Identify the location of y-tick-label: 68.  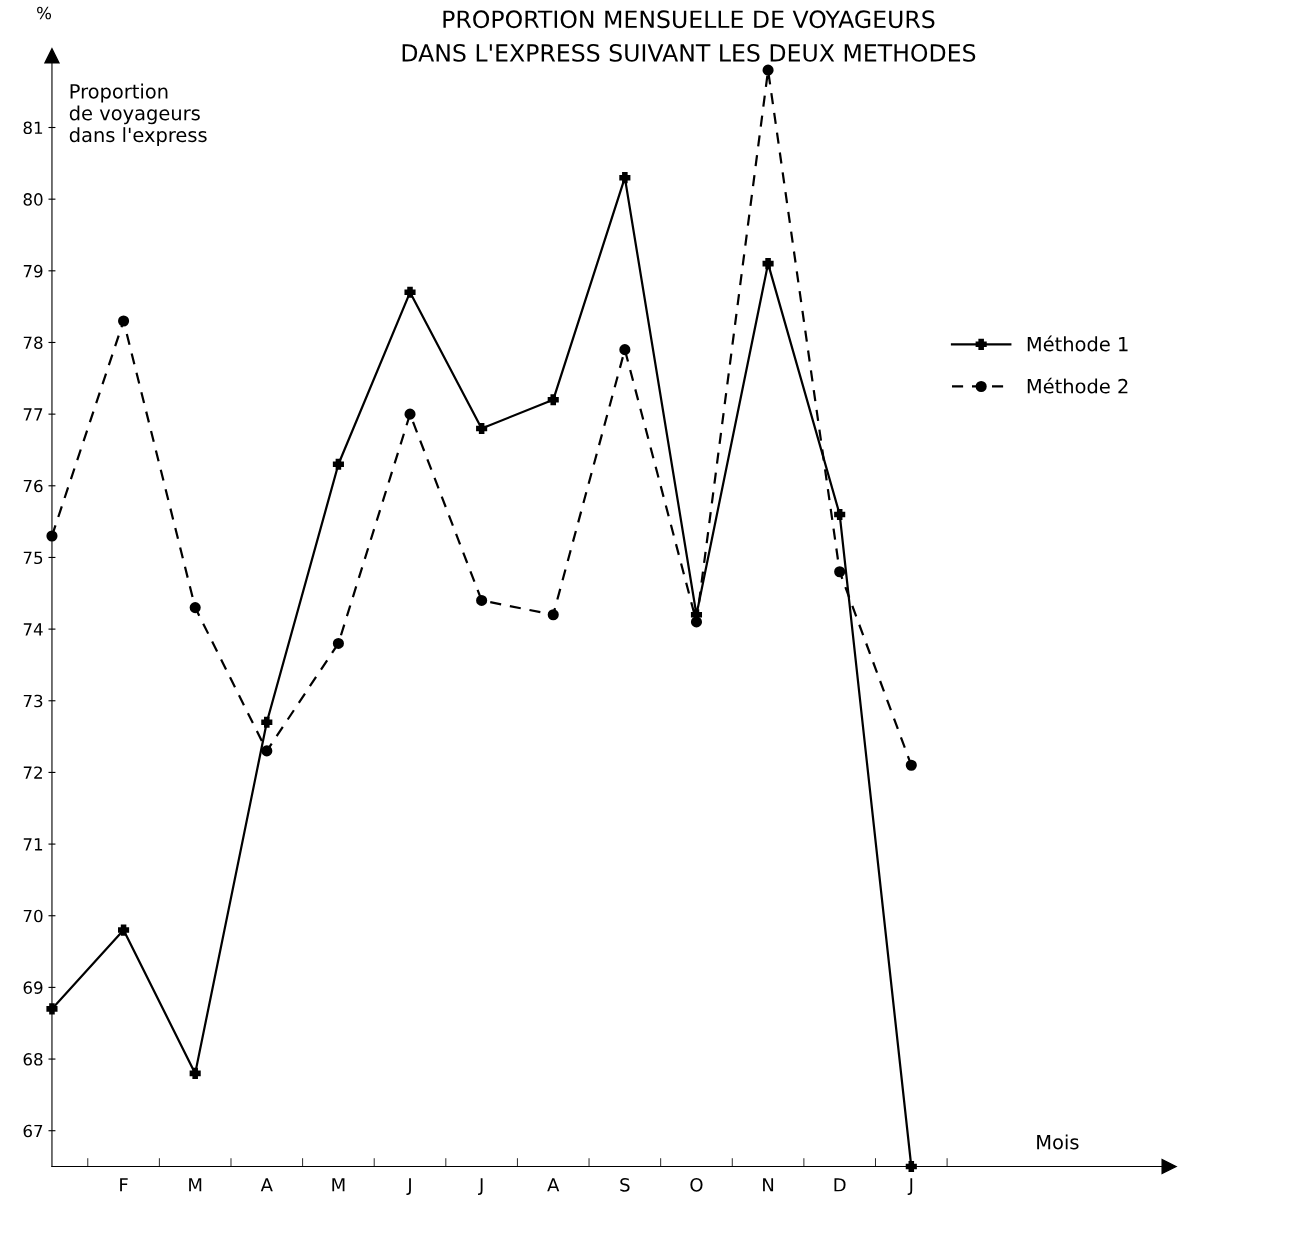
(33, 1059).